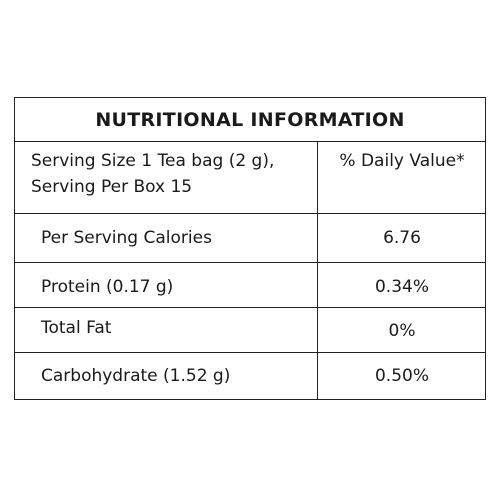  What do you see at coordinates (126, 238) in the screenshot?
I see `calories-label: Per Serving Calories` at bounding box center [126, 238].